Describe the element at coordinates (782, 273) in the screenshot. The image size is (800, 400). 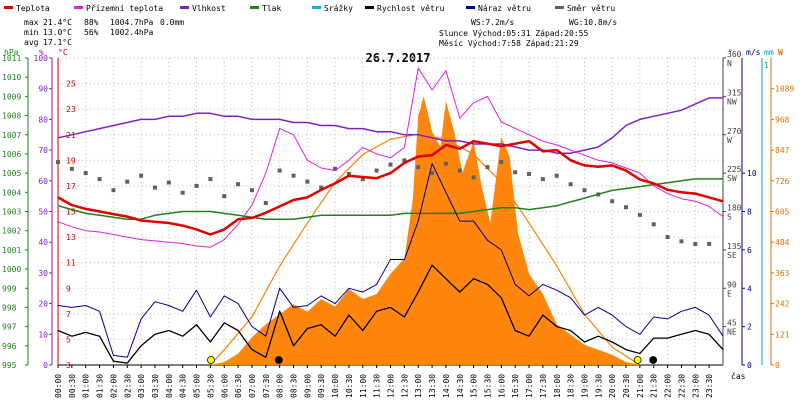
I see `solar-tick-label: 363` at that location.